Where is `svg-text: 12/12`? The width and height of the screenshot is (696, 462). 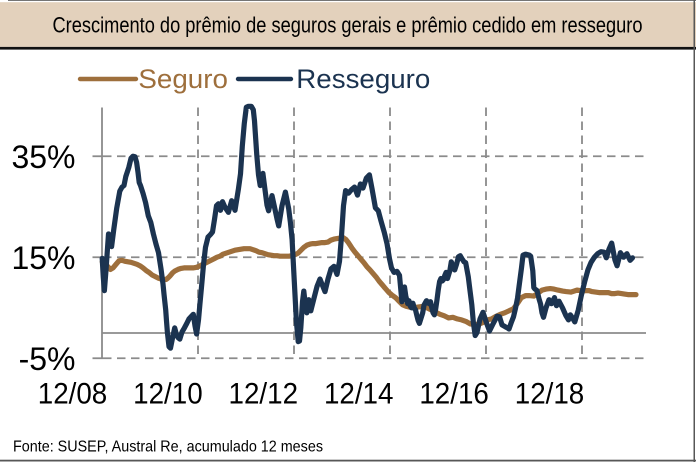
svg-text: 12/12 is located at coordinates (264, 394).